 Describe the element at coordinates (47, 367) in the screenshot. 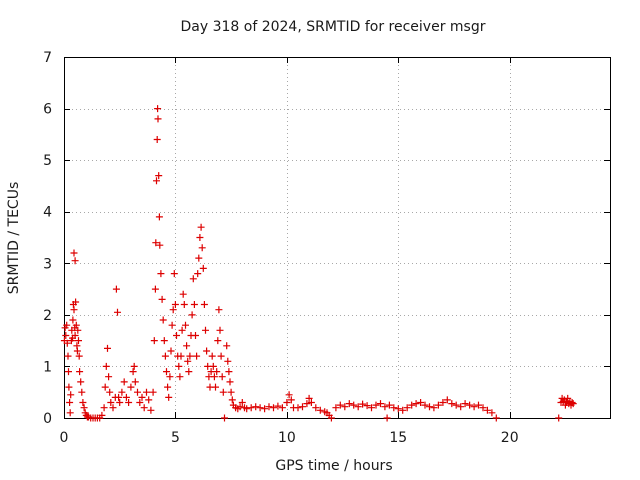

I see `y-tick-label: 1` at that location.